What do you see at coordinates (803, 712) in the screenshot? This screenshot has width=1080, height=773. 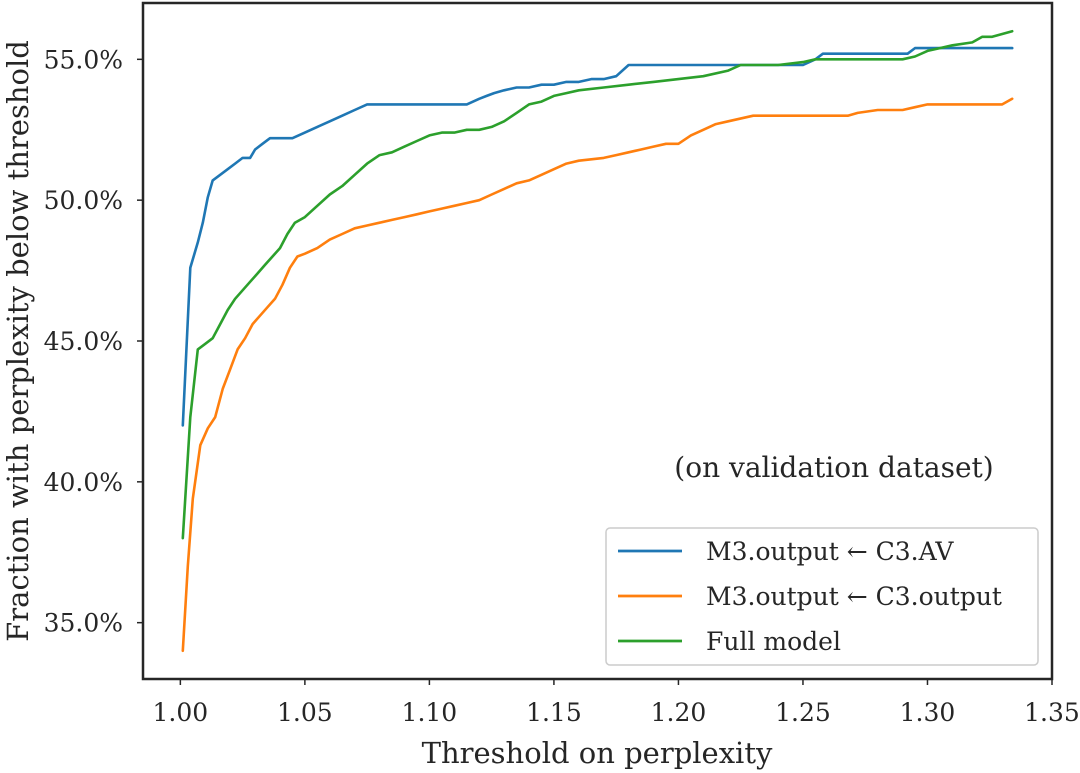 I see `x-tick-label: 1.25` at bounding box center [803, 712].